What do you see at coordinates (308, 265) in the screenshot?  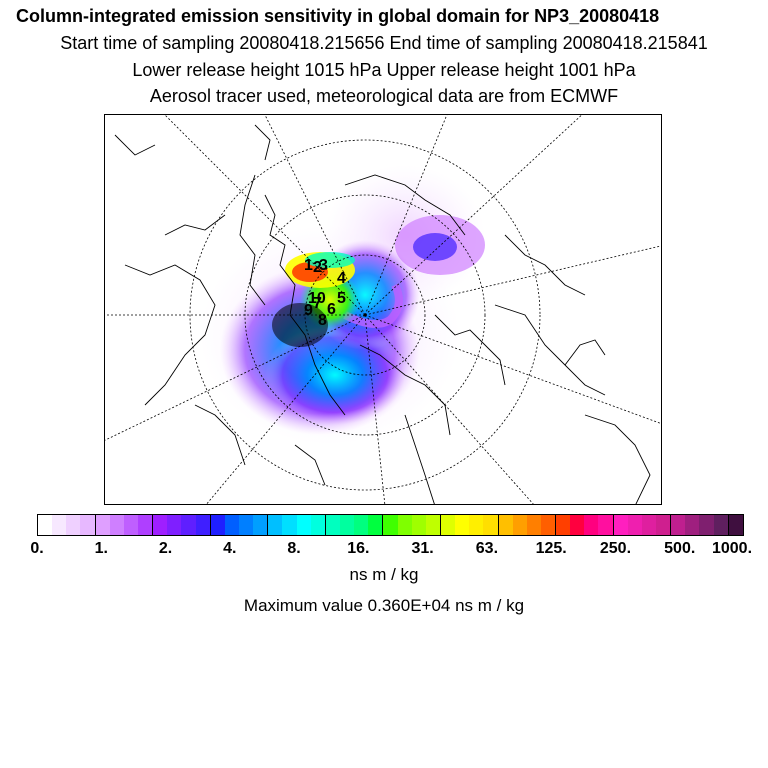 I see `release-label: 1` at bounding box center [308, 265].